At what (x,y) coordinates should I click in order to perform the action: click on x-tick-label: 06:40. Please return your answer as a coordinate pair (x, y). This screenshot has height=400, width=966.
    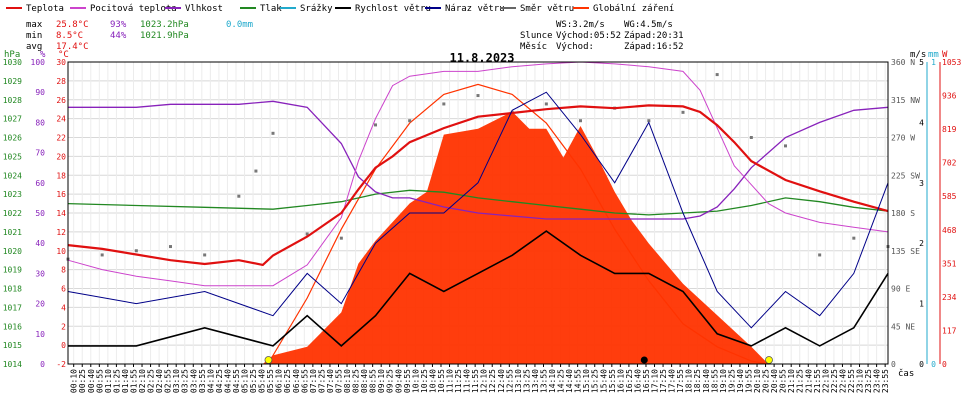
    Looking at the image, I should click on (296, 381).